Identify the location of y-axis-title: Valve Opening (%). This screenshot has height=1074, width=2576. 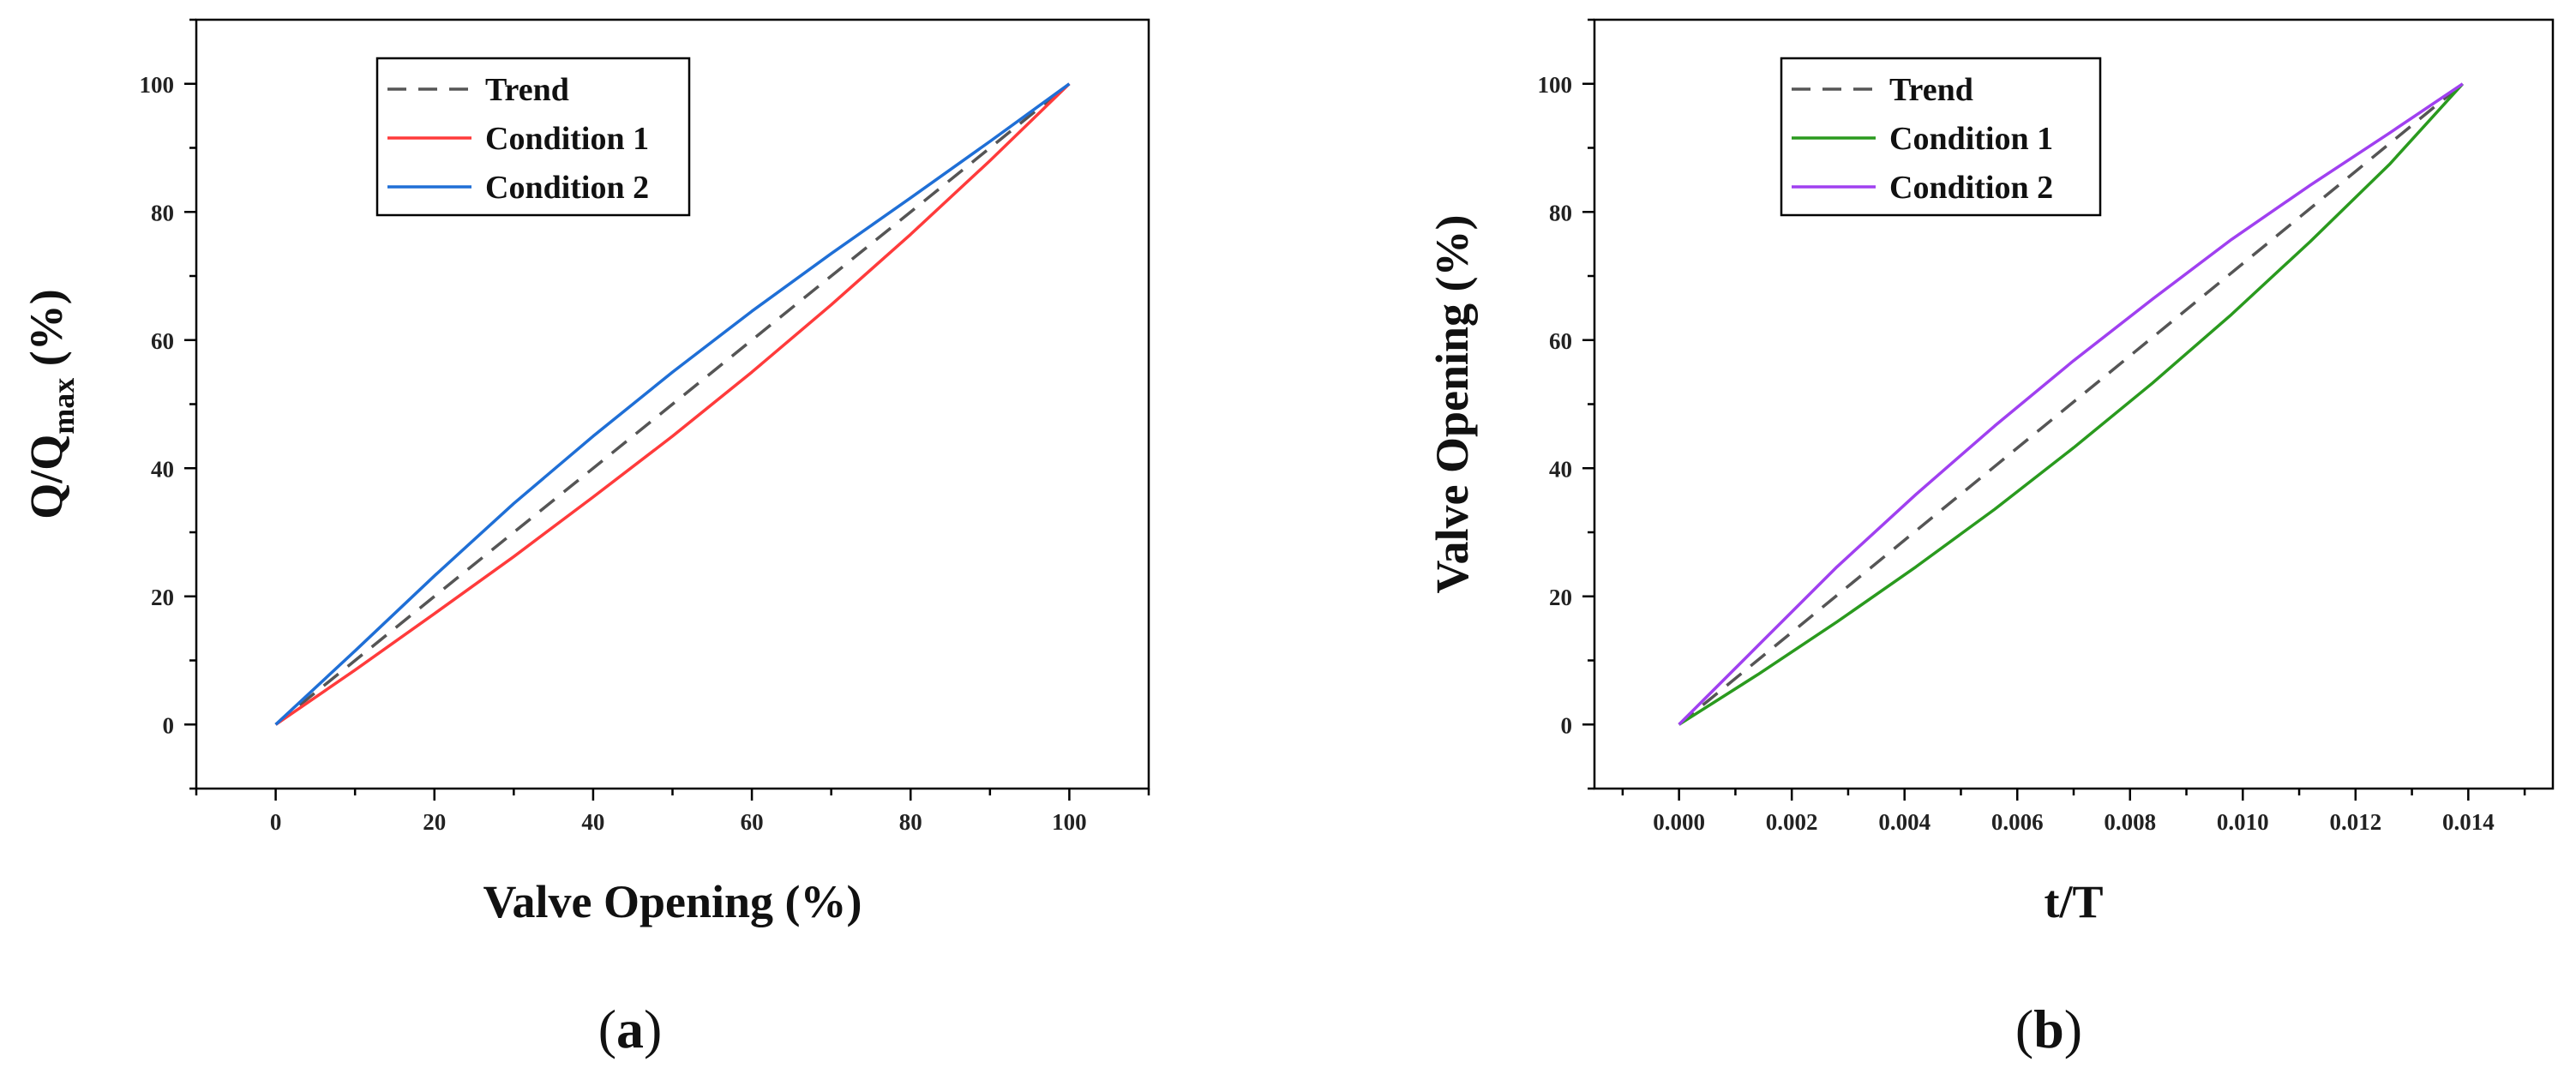
(1452, 403).